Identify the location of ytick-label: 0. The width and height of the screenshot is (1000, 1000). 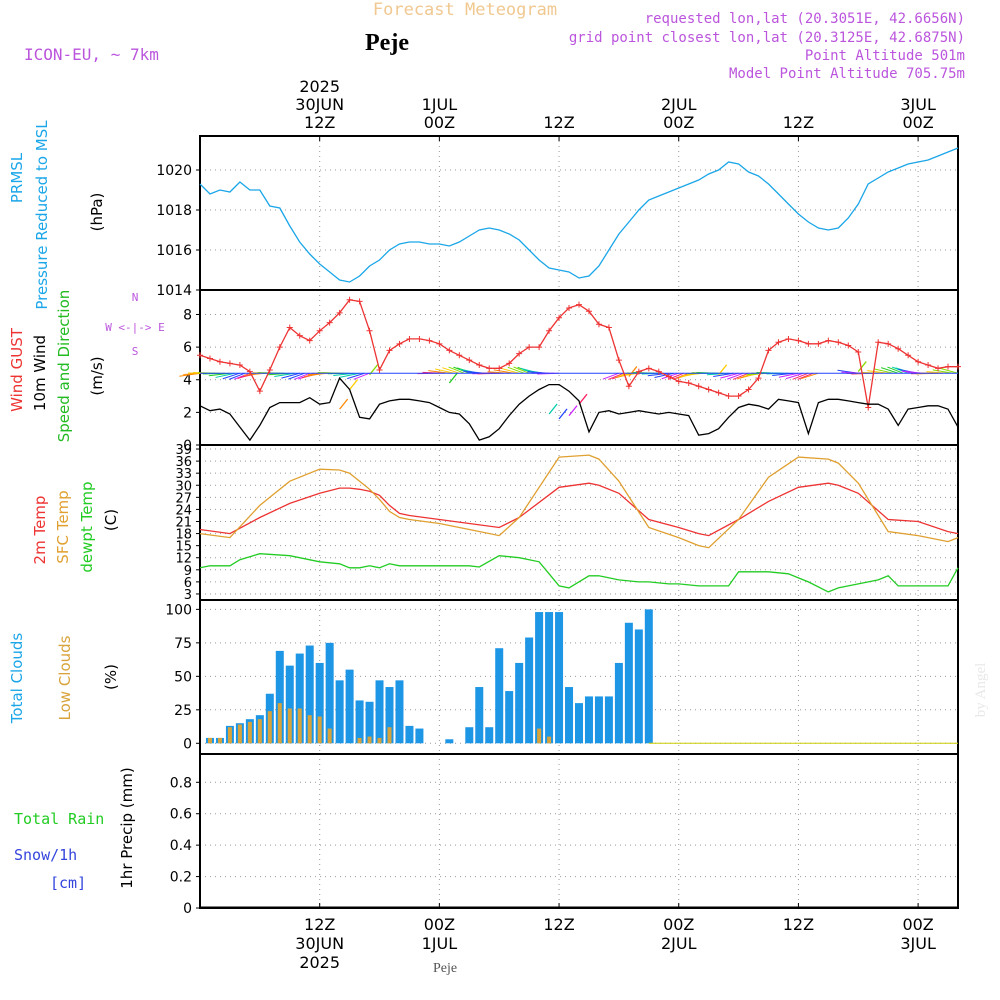
(187, 744).